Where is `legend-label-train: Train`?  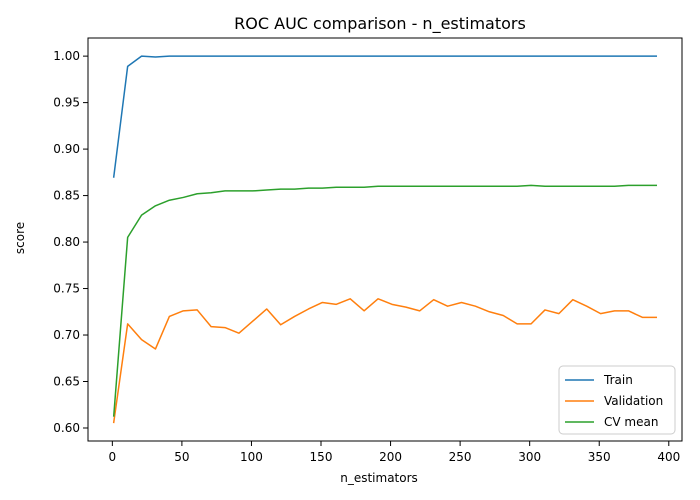
legend-label-train: Train is located at coordinates (618, 380).